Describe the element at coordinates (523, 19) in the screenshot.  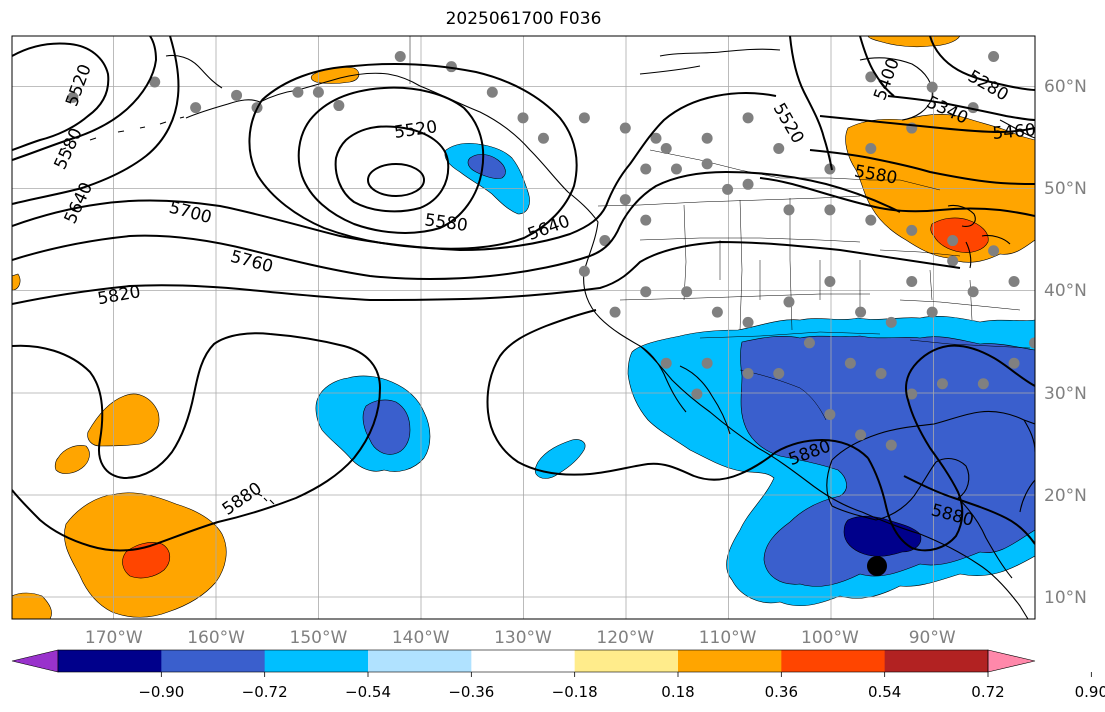
I see `map-title: 2025061700 F036` at that location.